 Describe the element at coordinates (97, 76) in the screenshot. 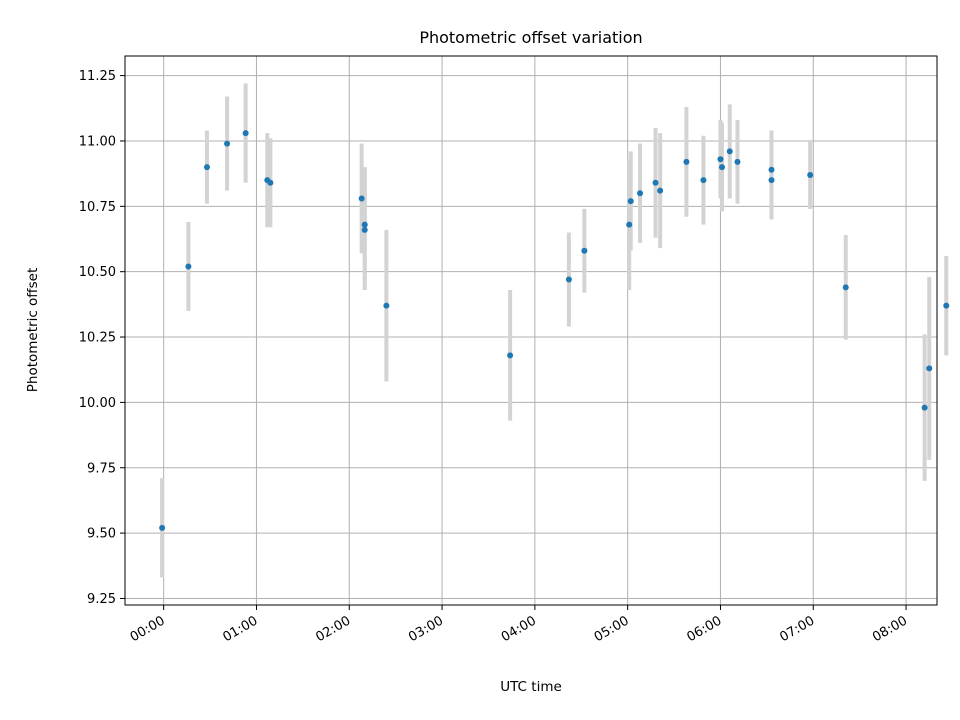

I see `y-tick-label: 11.25` at that location.